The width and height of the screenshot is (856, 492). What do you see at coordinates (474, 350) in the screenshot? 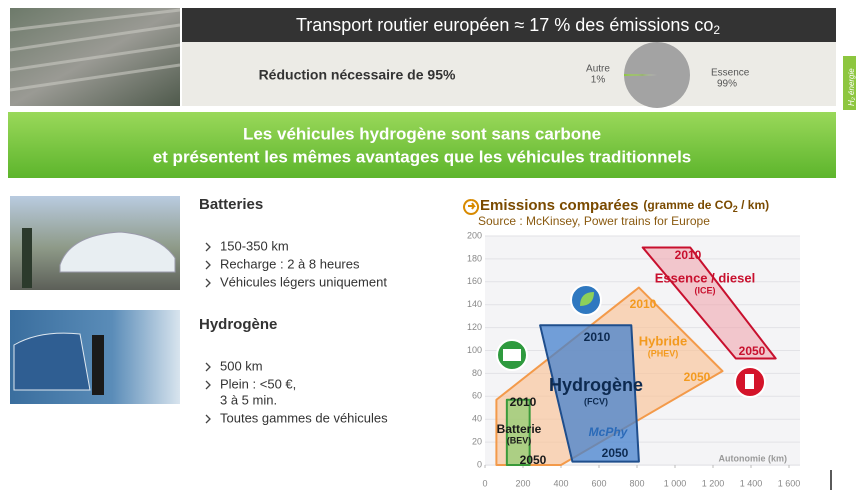
I see `y-tick-label: 100` at bounding box center [474, 350].